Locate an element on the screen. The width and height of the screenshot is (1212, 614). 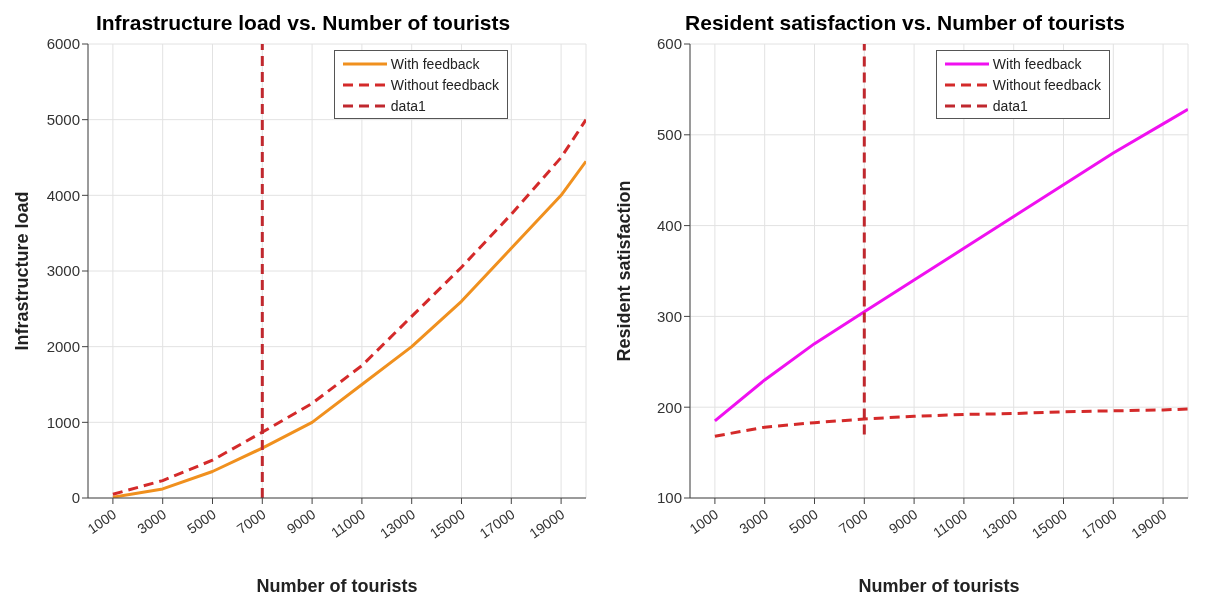
y-tick-label: 2000 is located at coordinates (63, 346).